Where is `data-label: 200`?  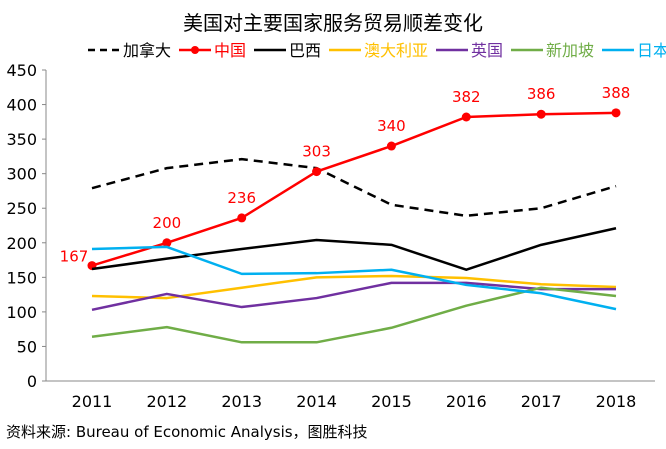
data-label: 200 is located at coordinates (167, 223).